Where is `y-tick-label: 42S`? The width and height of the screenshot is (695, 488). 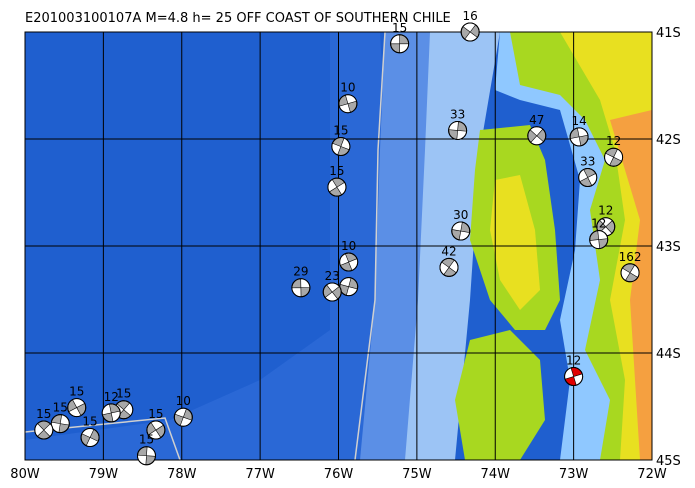 y-tick-label: 42S is located at coordinates (668, 140).